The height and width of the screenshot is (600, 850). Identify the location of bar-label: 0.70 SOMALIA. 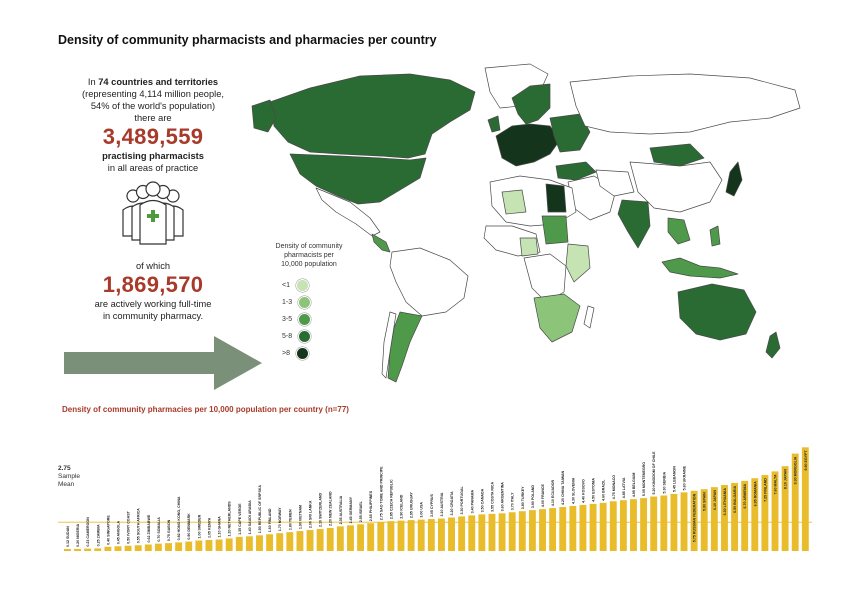
(159, 529).